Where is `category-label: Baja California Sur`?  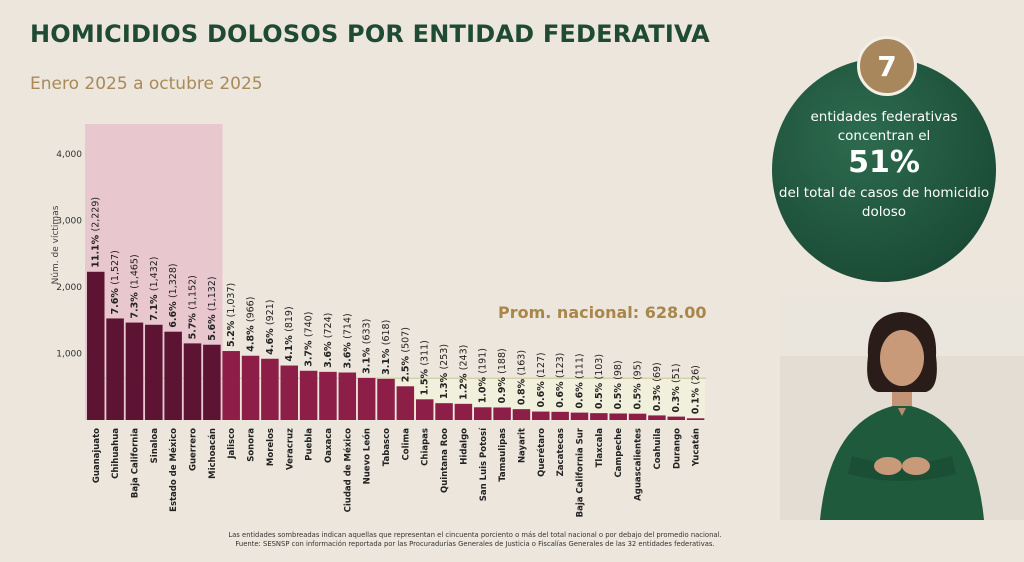
category-label: Baja California Sur is located at coordinates (581, 472).